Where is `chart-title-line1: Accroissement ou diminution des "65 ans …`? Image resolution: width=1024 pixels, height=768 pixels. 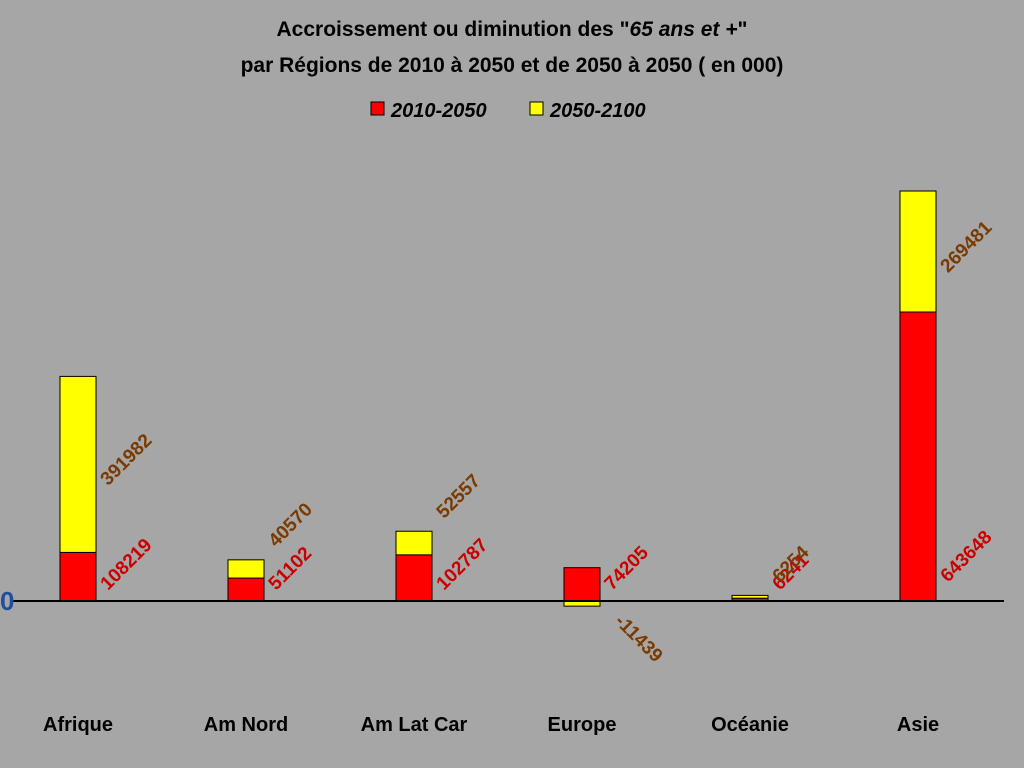
chart-title-line1: Accroissement ou diminution des "65 ans … is located at coordinates (512, 29).